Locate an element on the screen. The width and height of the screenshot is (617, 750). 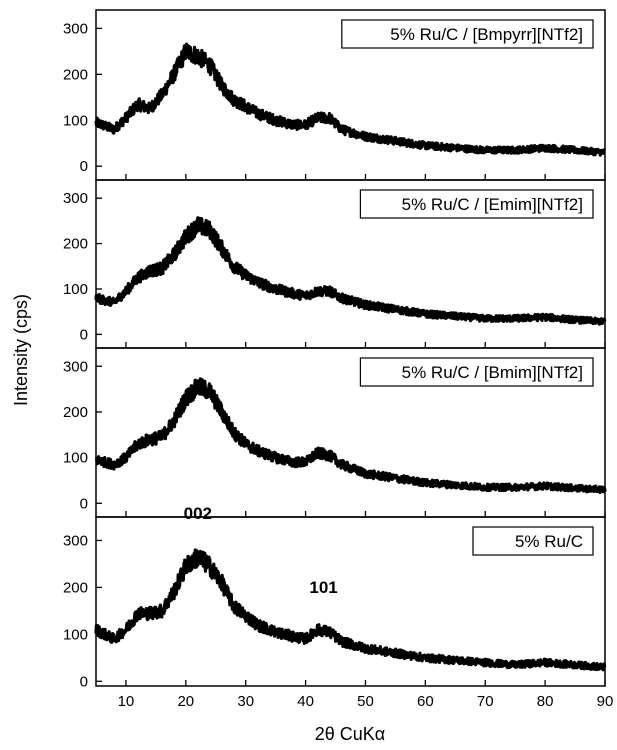
x-tick-label: 90 is located at coordinates (605, 701).